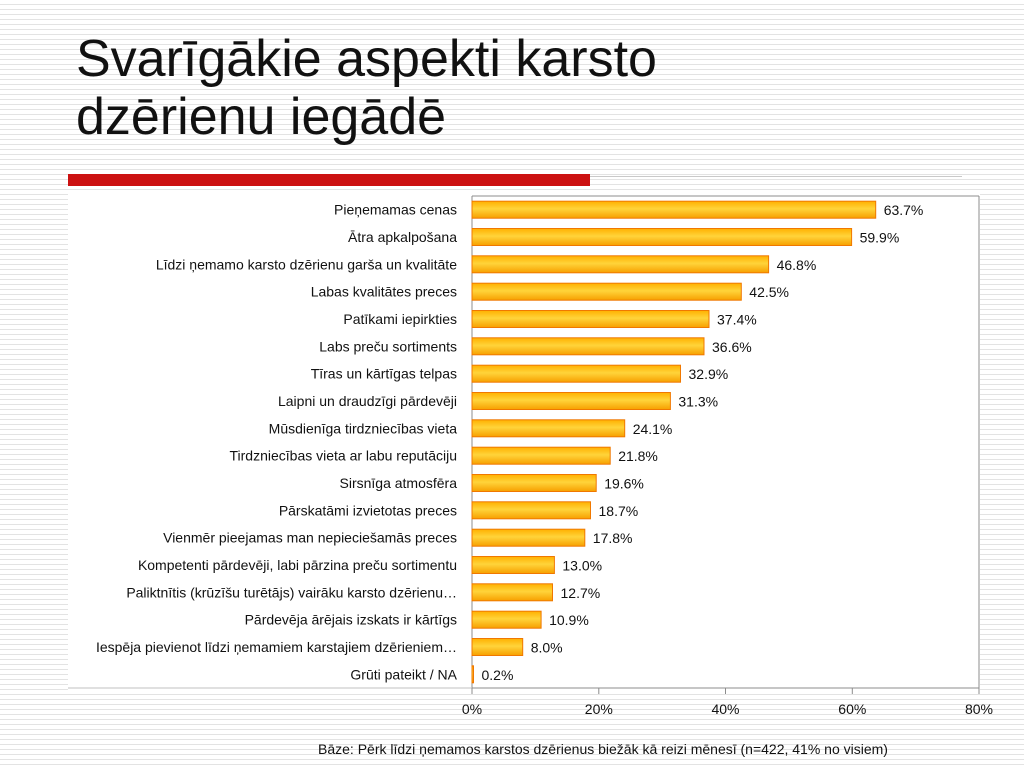  Describe the element at coordinates (547, 648) in the screenshot. I see `data-label: 8.0%` at that location.